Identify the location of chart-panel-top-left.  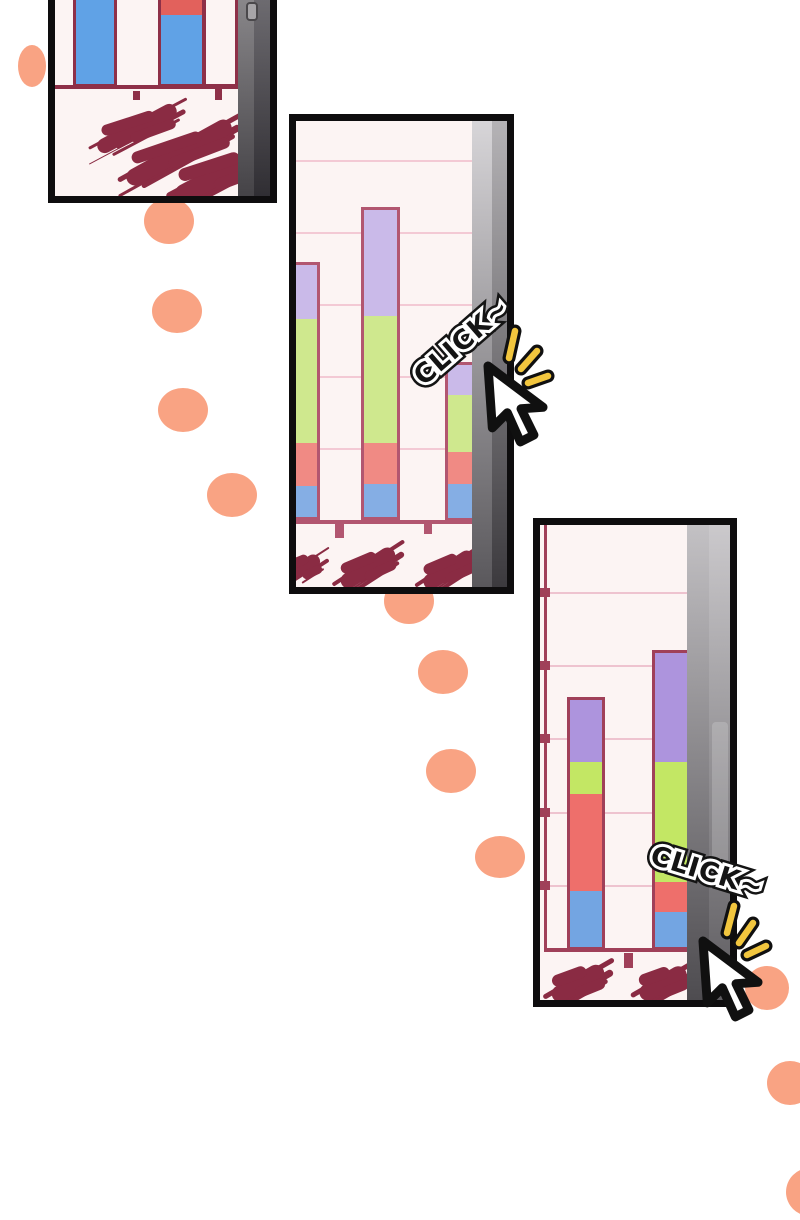
(162, 101).